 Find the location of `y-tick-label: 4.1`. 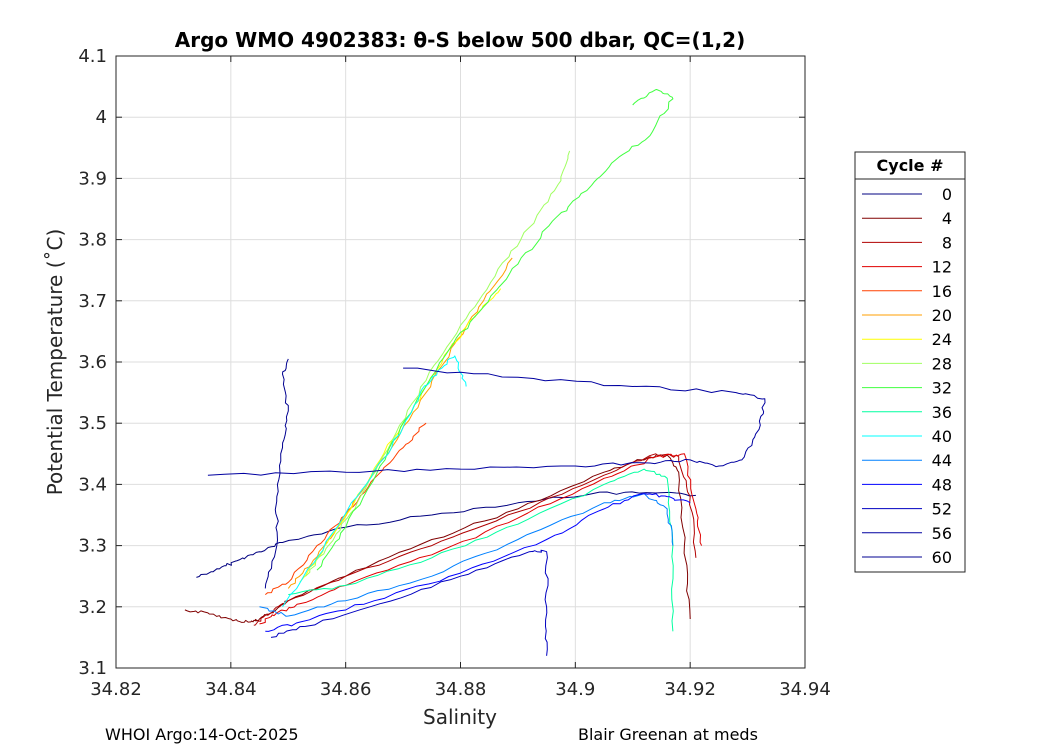

y-tick-label: 4.1 is located at coordinates (92, 56).